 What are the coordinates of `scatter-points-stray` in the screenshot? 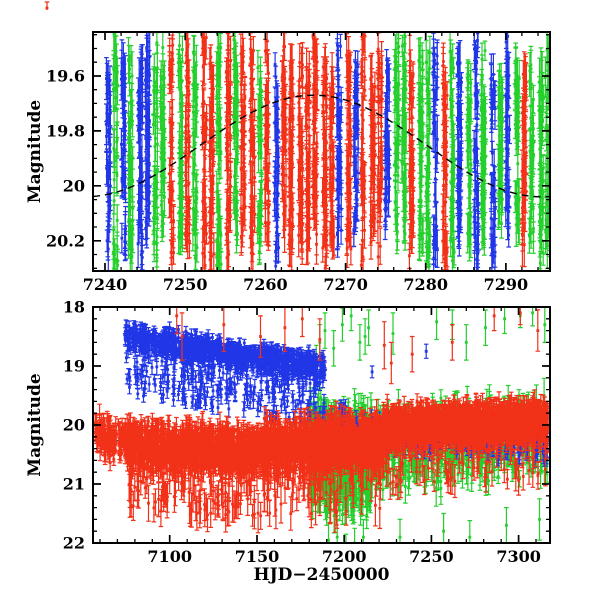 It's located at (47, 8).